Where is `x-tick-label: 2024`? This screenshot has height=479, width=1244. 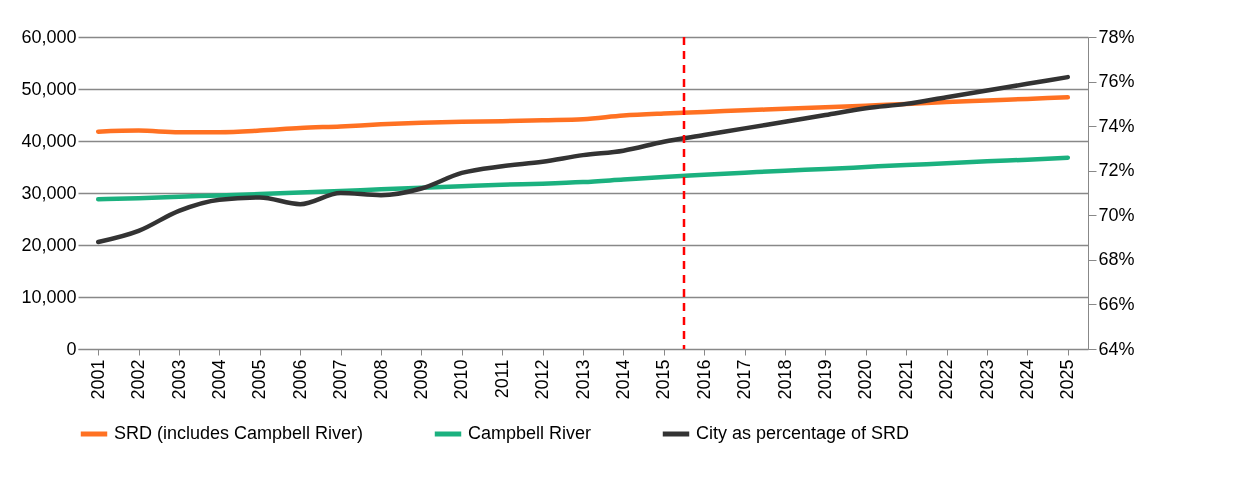
x-tick-label: 2024 is located at coordinates (1026, 379).